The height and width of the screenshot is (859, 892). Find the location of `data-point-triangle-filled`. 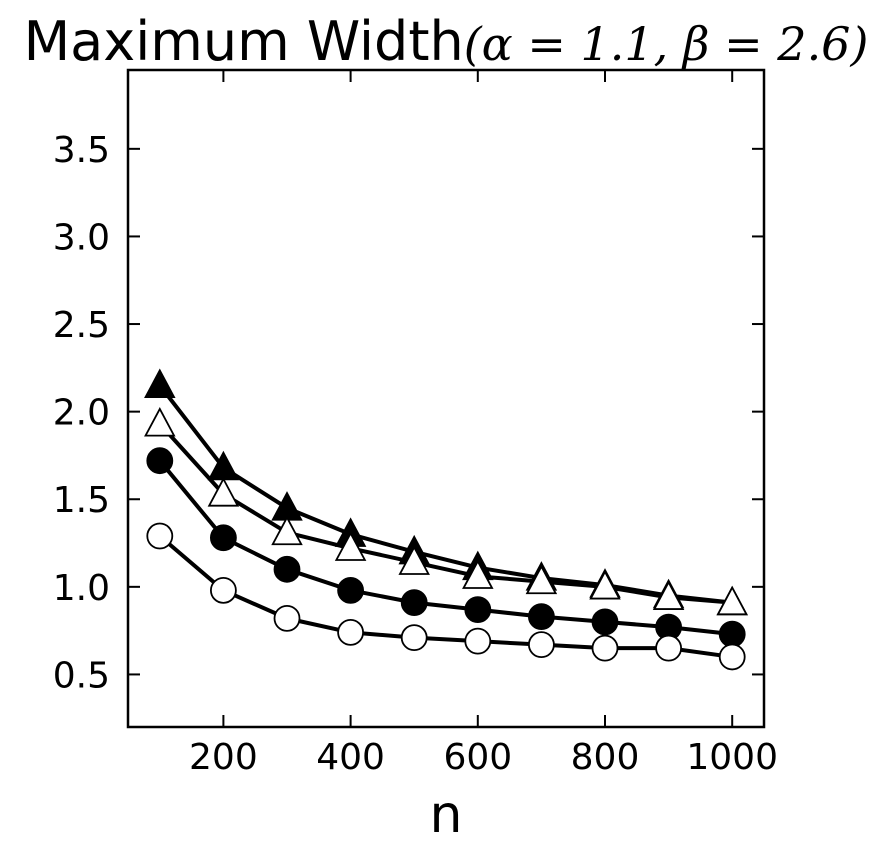

data-point-triangle-filled is located at coordinates (160, 383).